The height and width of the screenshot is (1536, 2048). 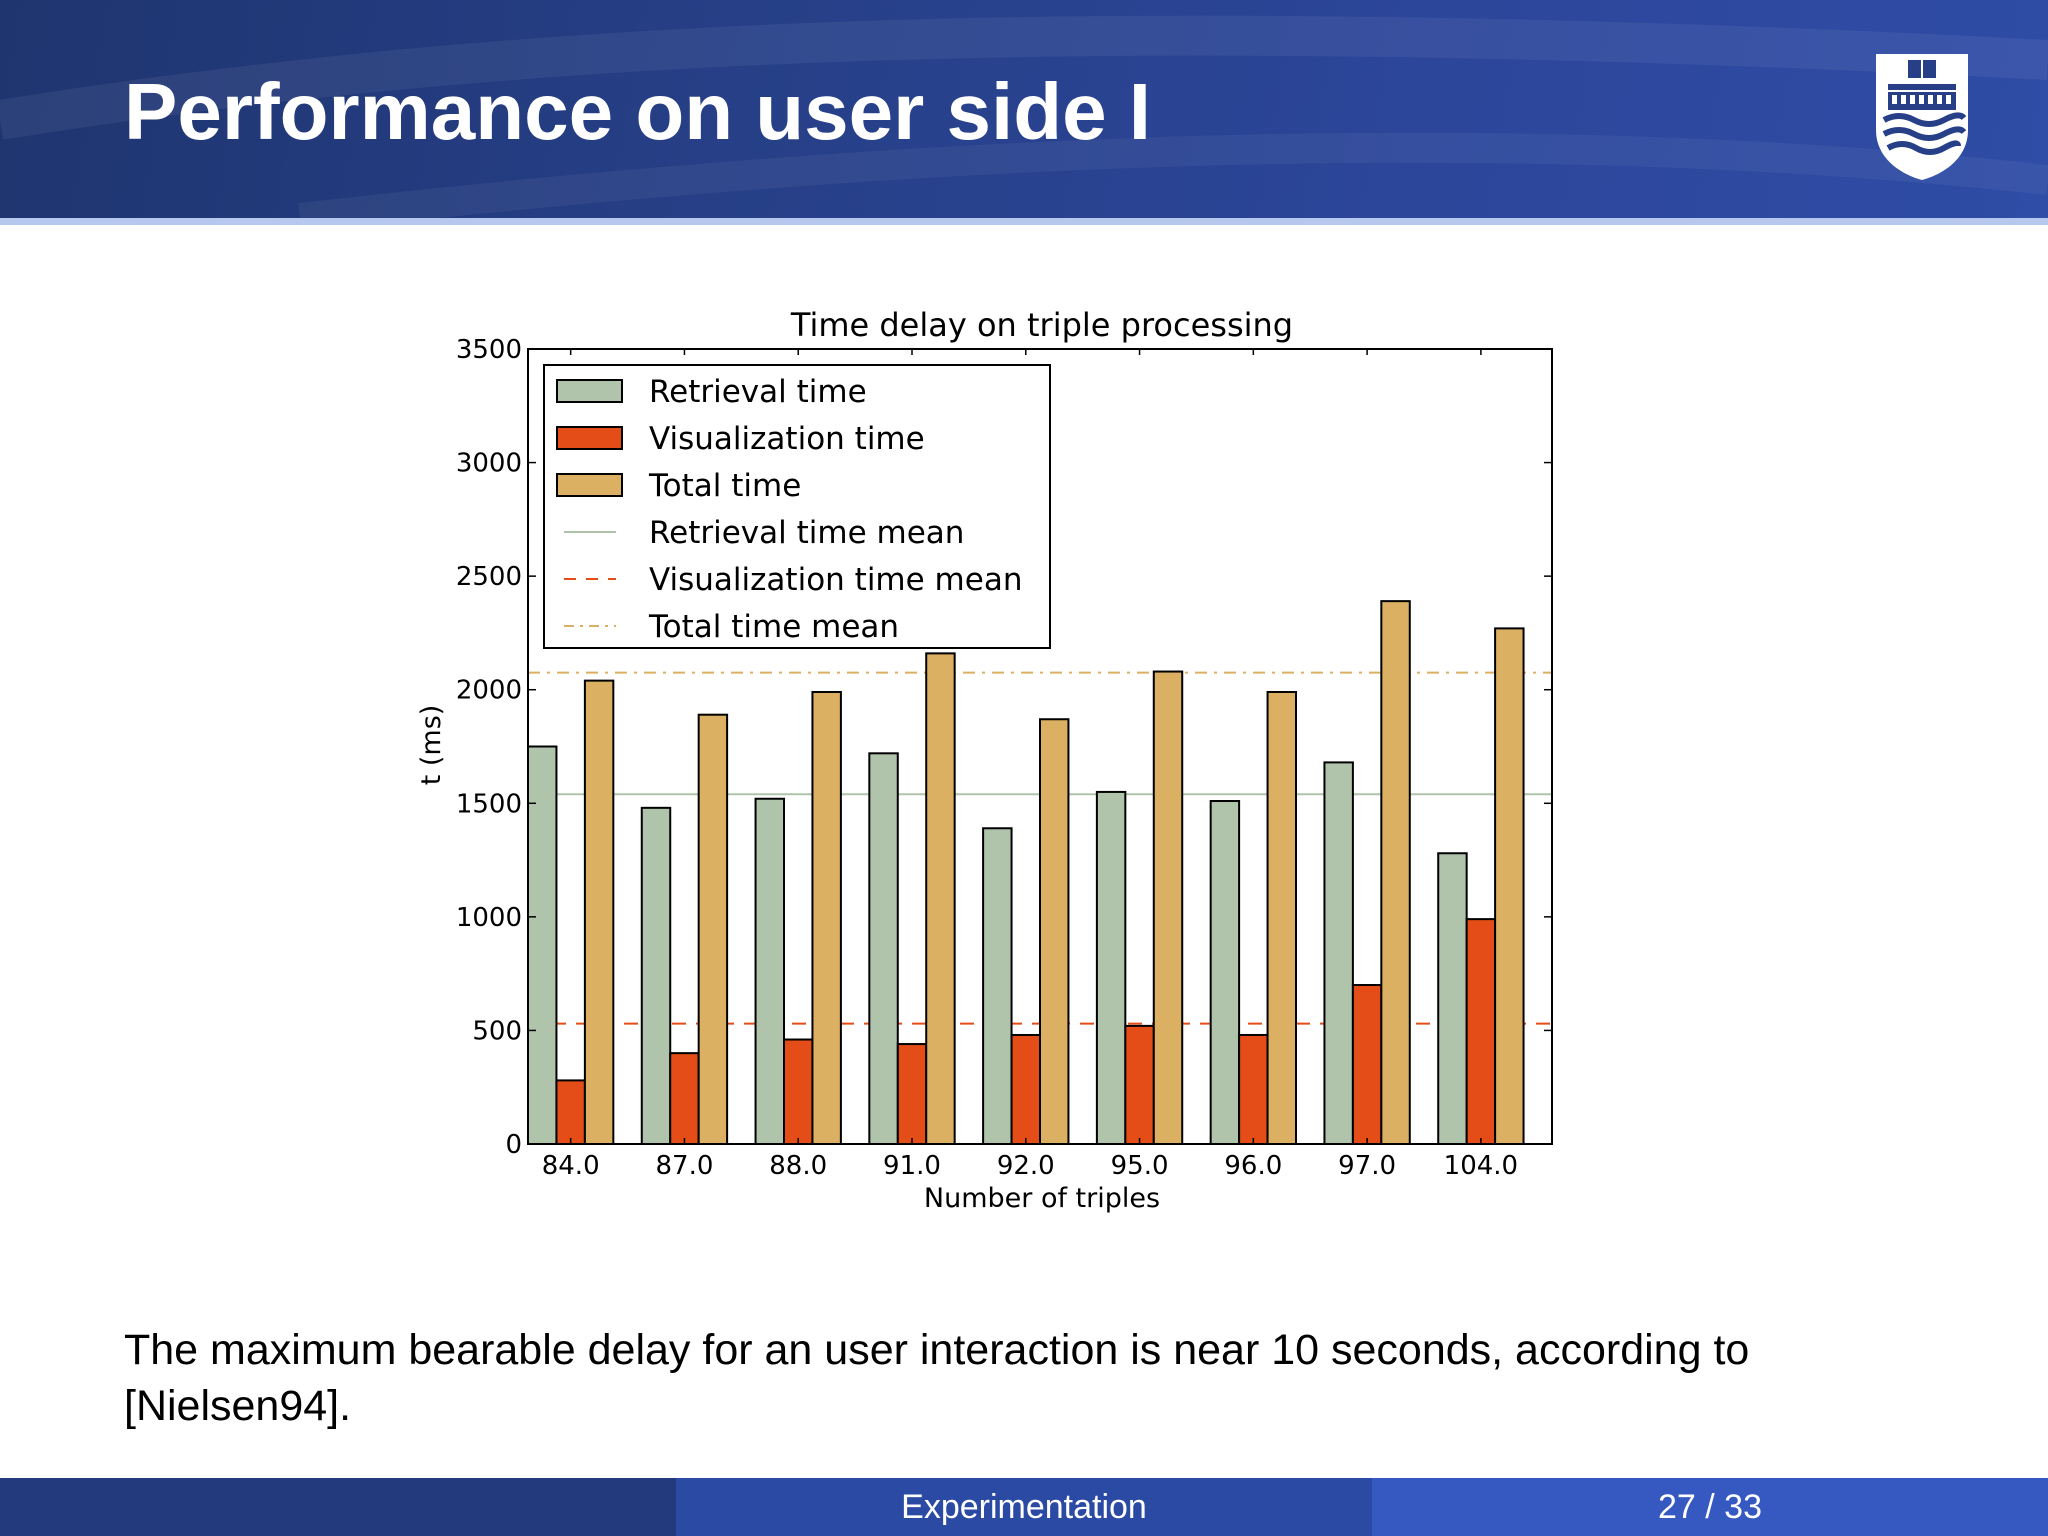 What do you see at coordinates (1367, 1166) in the screenshot?
I see `x-tick-label-7: 97.0` at bounding box center [1367, 1166].